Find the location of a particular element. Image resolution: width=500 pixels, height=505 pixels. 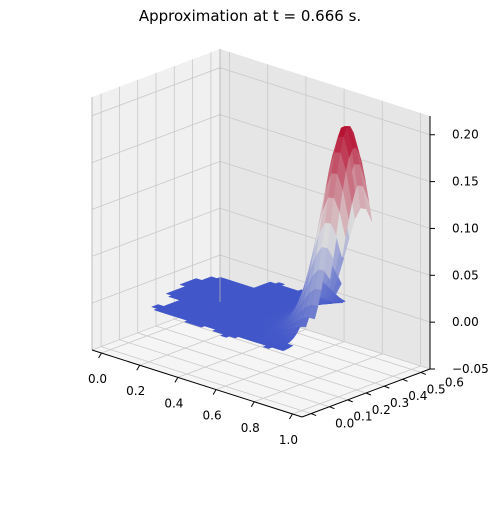

y-tick-label-5: 0.5 is located at coordinates (436, 389).